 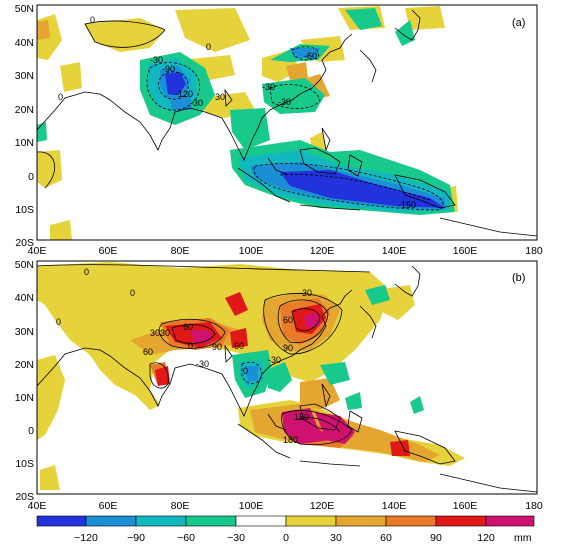 What do you see at coordinates (24, 365) in the screenshot?
I see `panel-b-lat-label: 20N` at bounding box center [24, 365].